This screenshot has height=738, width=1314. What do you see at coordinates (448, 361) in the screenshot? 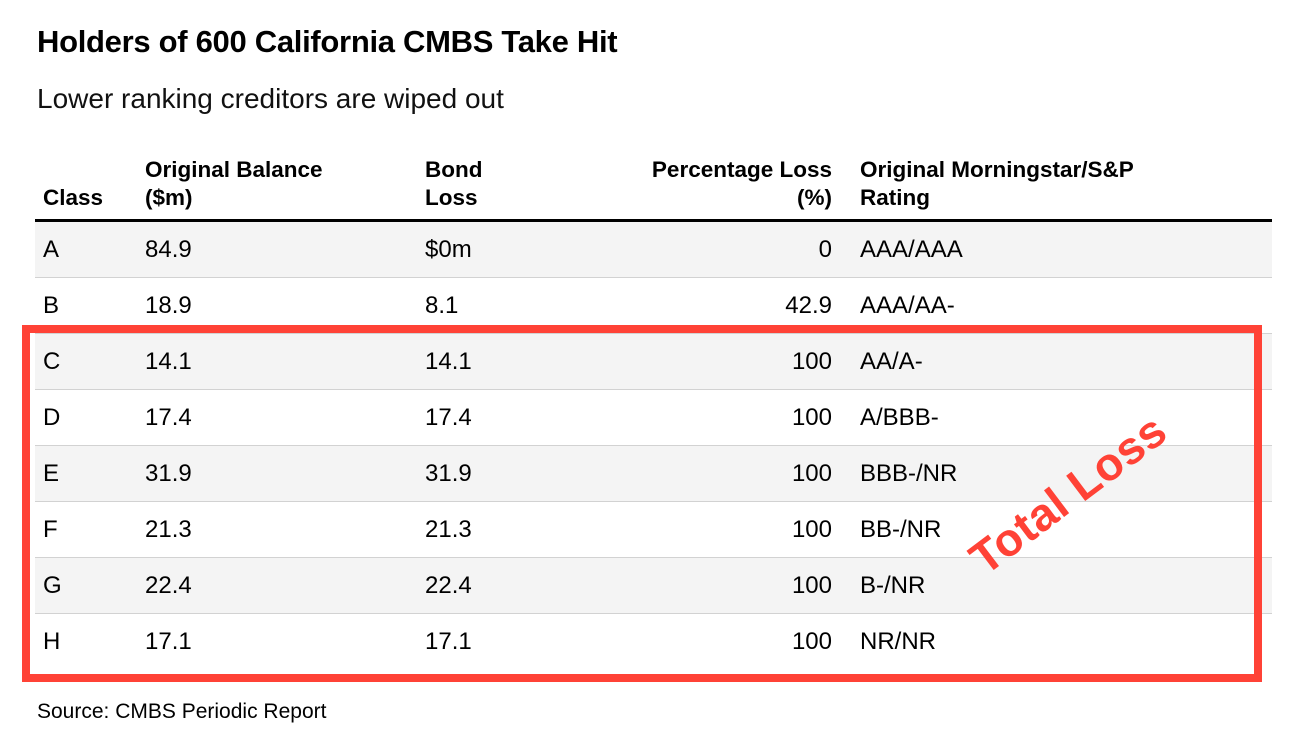
I see `cell-bond-loss: 14.1` at bounding box center [448, 361].